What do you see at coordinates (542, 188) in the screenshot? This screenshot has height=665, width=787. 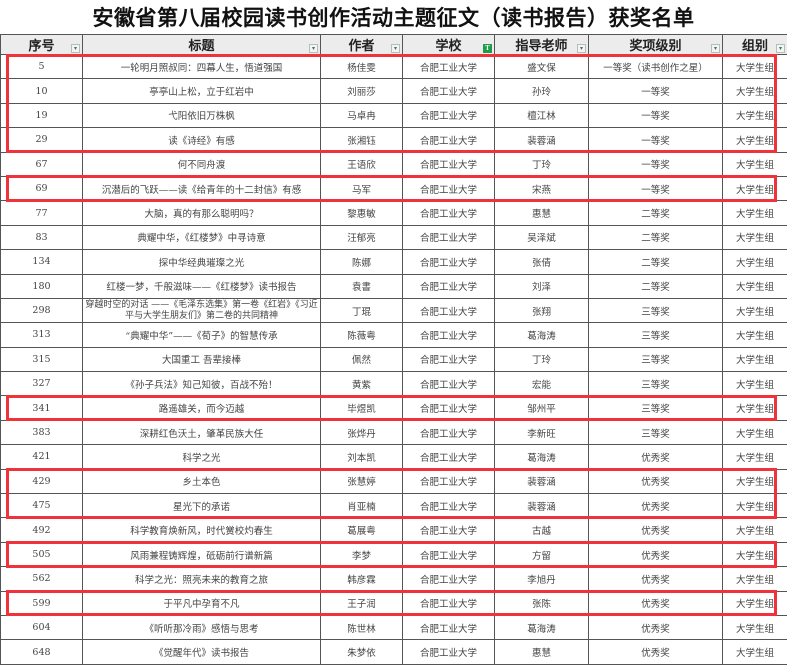 I see `cell-teacher: 宋燕` at bounding box center [542, 188].